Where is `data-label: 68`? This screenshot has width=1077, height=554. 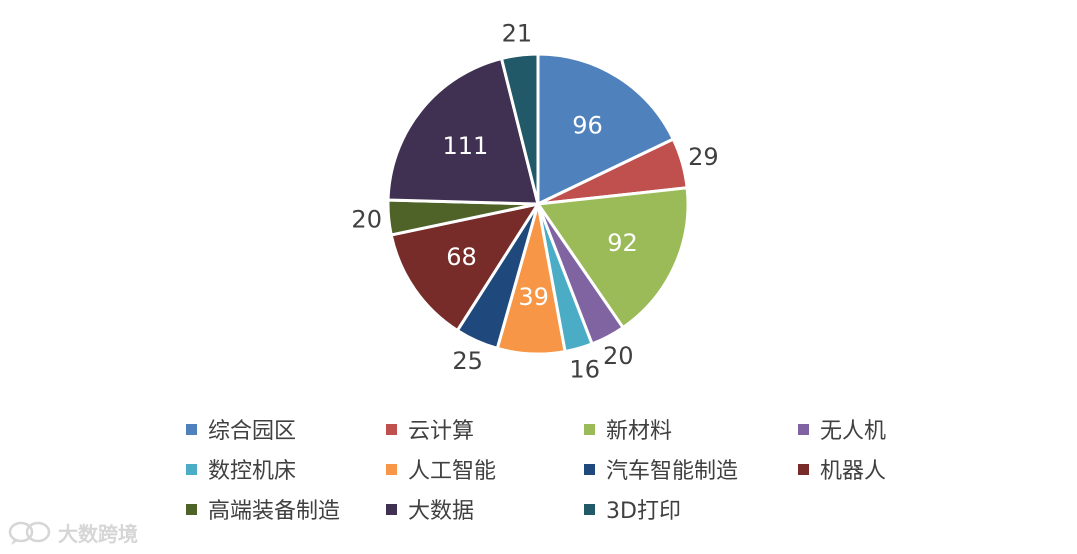 data-label: 68 is located at coordinates (461, 257).